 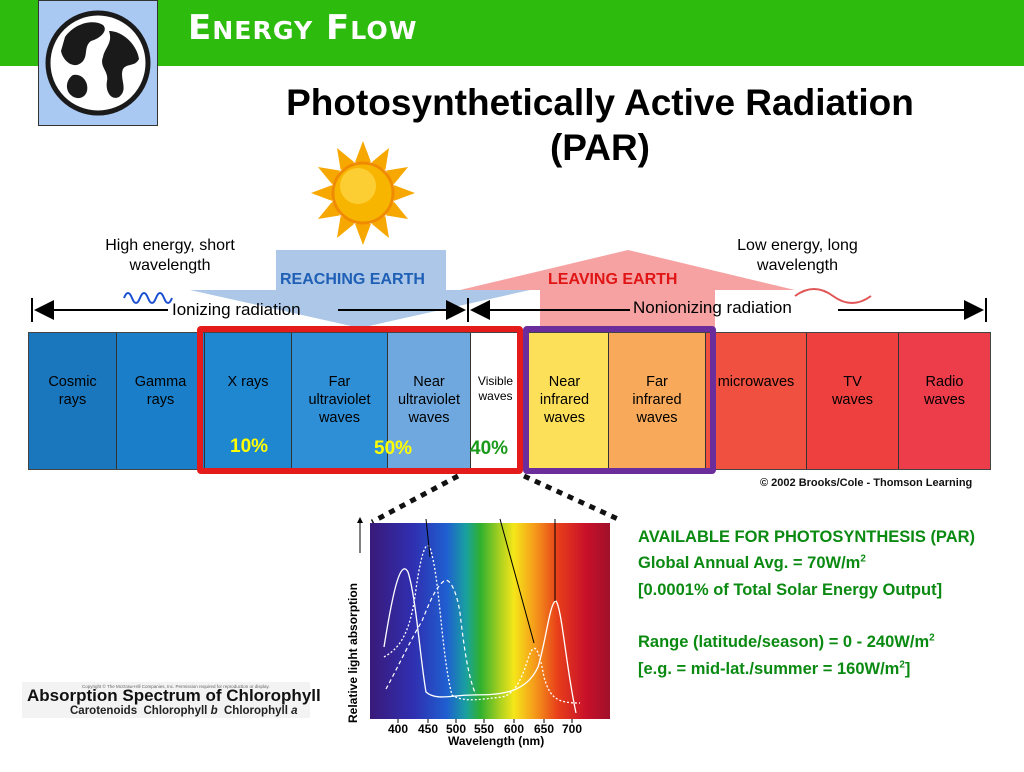 What do you see at coordinates (627, 295) in the screenshot?
I see `leaving-earth-arrow` at bounding box center [627, 295].